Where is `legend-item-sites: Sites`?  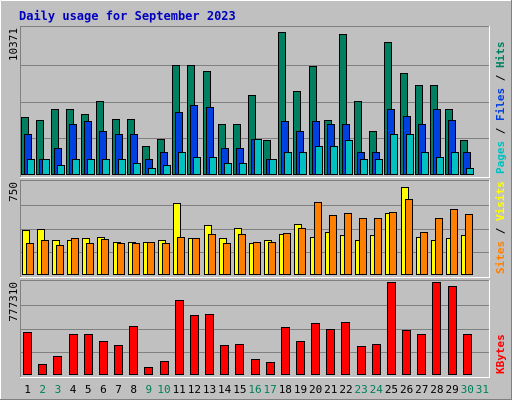
legend-item-sites: Sites is located at coordinates (500, 257).